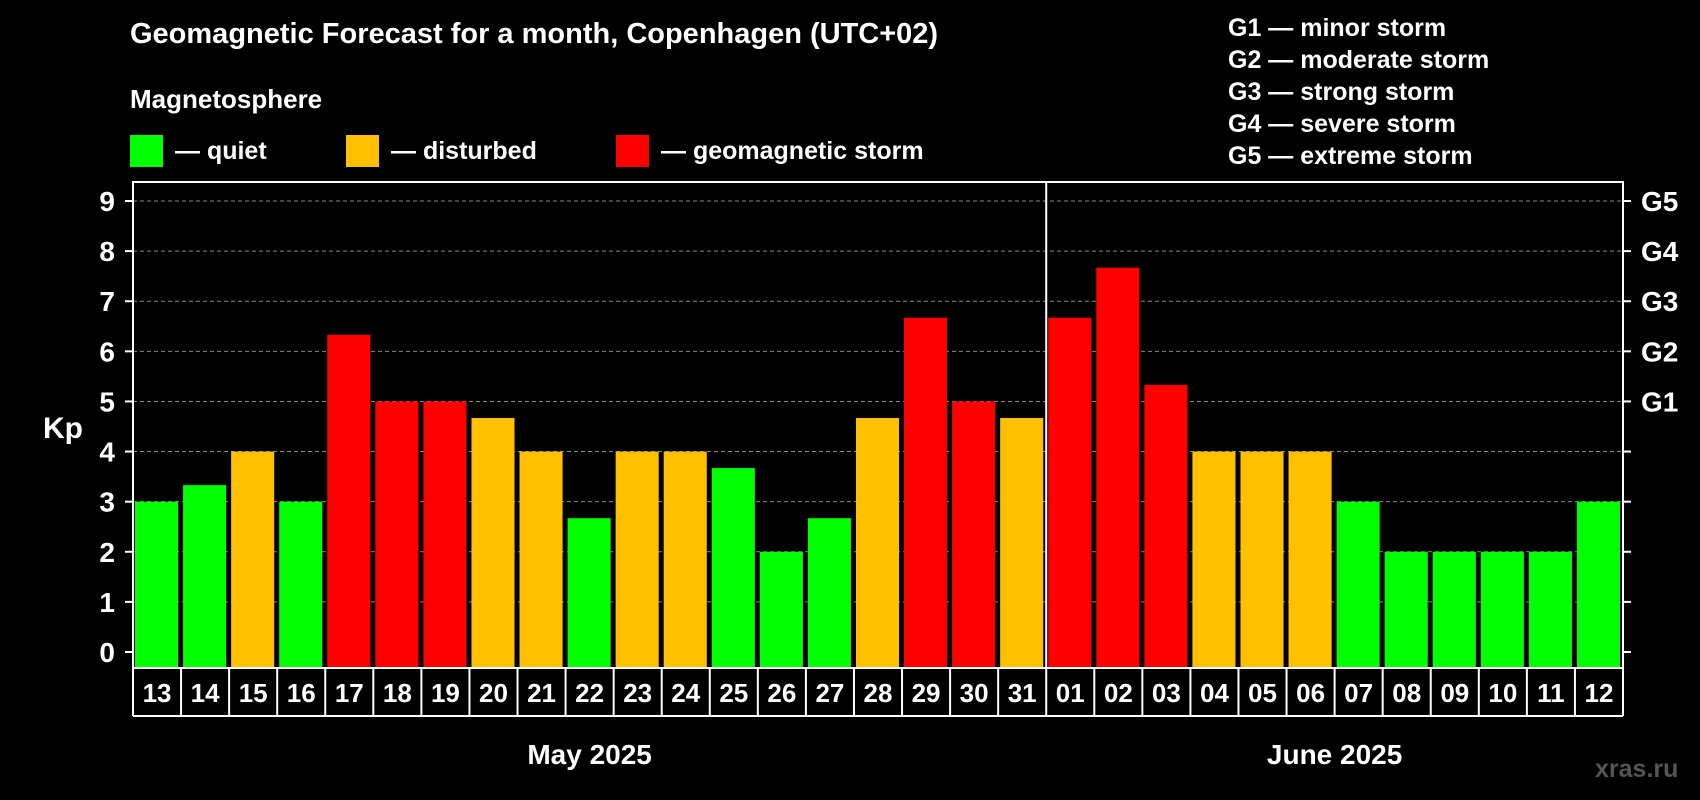 The height and width of the screenshot is (800, 1700). I want to click on legend-item-quiet: — quiet, so click(198, 151).